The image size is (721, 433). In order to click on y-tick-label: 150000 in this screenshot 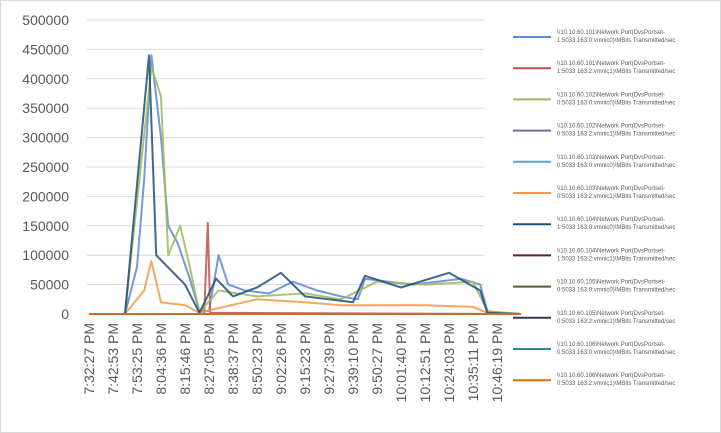, I will do `click(45, 226)`.